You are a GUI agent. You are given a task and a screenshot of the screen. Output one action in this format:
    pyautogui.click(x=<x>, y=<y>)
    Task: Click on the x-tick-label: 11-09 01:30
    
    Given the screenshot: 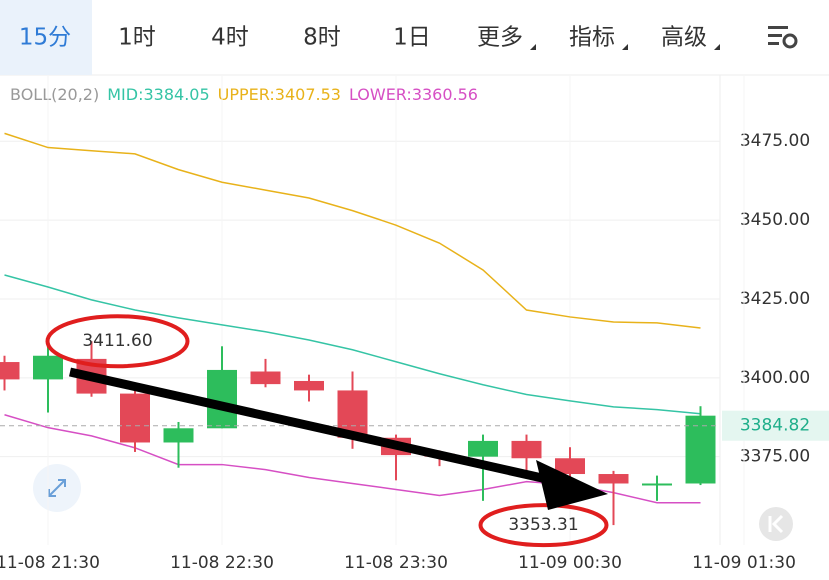 What is the action you would take?
    pyautogui.click(x=744, y=563)
    